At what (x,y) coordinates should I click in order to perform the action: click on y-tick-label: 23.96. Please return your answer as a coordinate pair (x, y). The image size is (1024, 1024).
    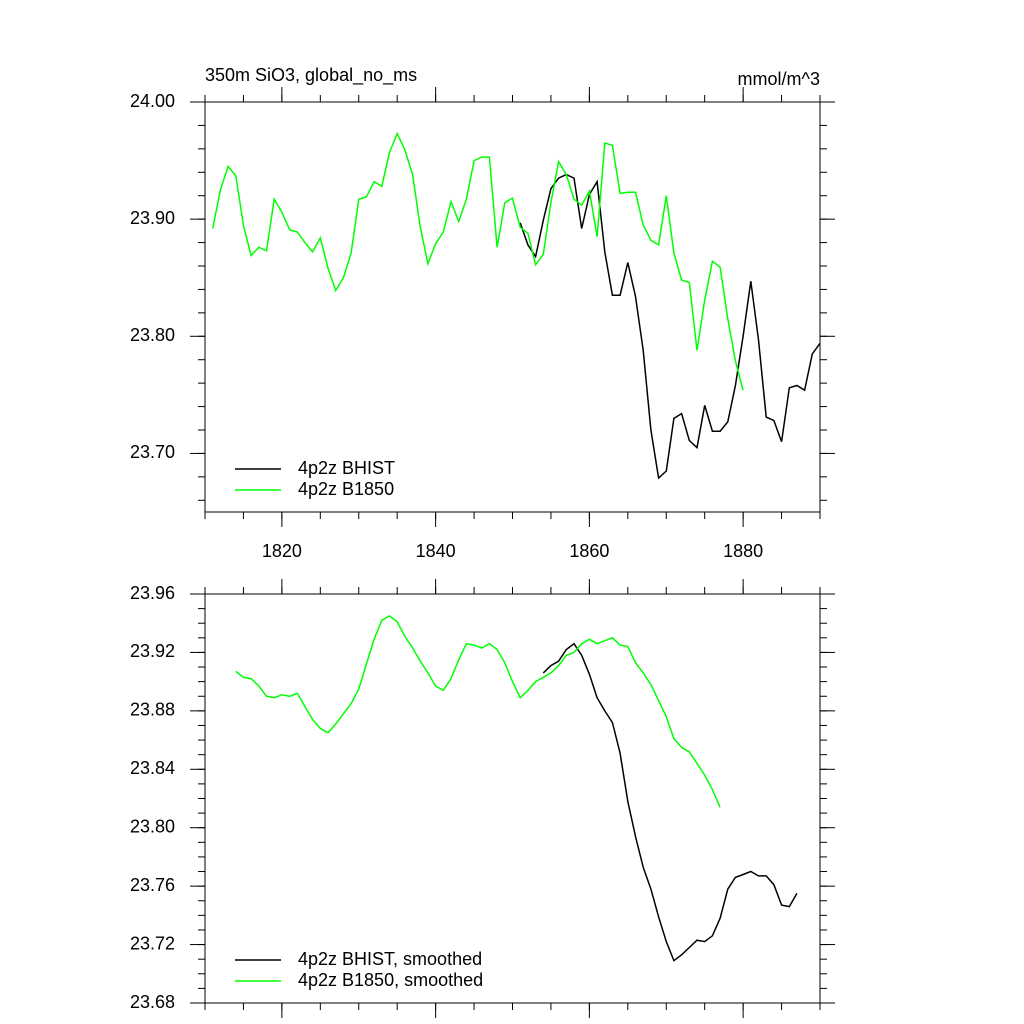
    Looking at the image, I should click on (152, 593).